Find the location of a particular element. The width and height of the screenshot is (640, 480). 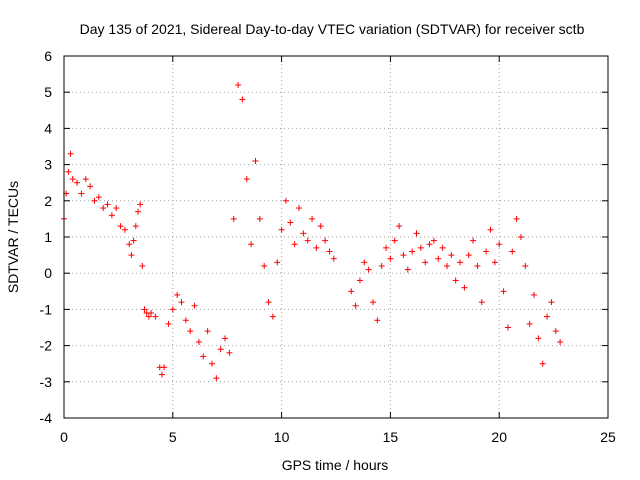

y-tick-label: -2 is located at coordinates (46, 346).